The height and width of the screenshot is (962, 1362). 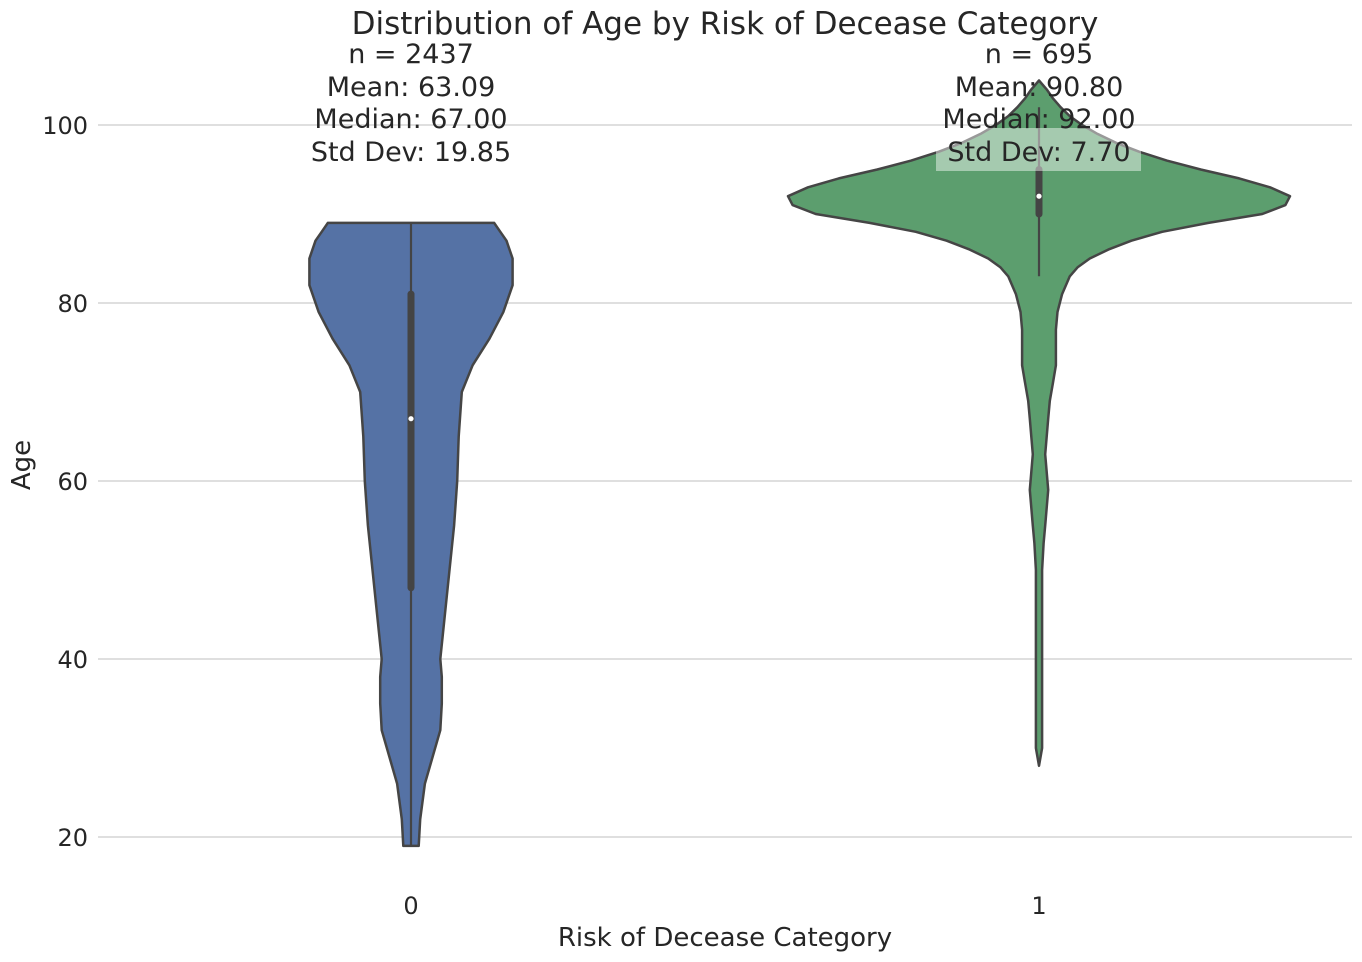 What do you see at coordinates (411, 54) in the screenshot?
I see `annotation-line-0-0: n = 2437` at bounding box center [411, 54].